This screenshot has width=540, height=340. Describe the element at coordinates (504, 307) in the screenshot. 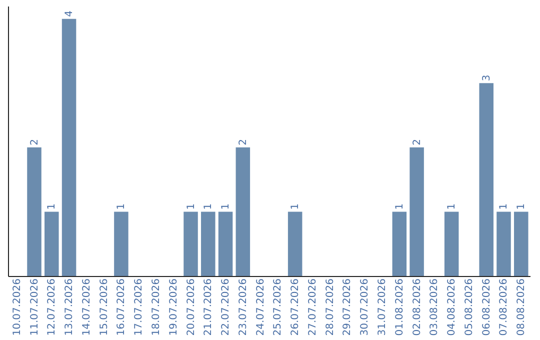

I see `x-tick-label: 07.08.2026` at that location.